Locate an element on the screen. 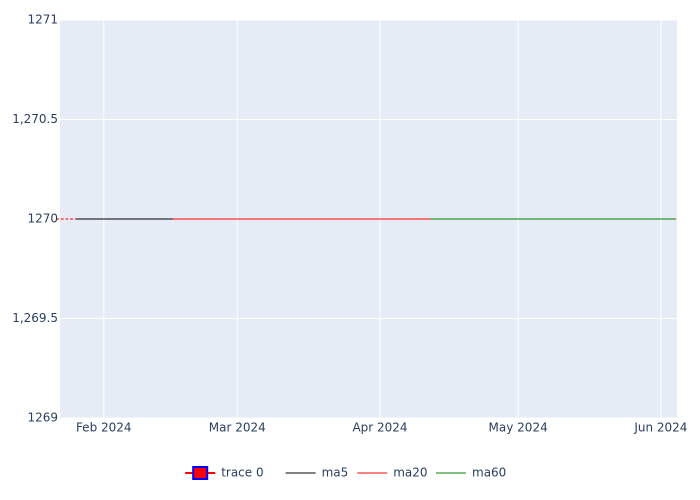  x-tick-label: May 2024 is located at coordinates (518, 428).